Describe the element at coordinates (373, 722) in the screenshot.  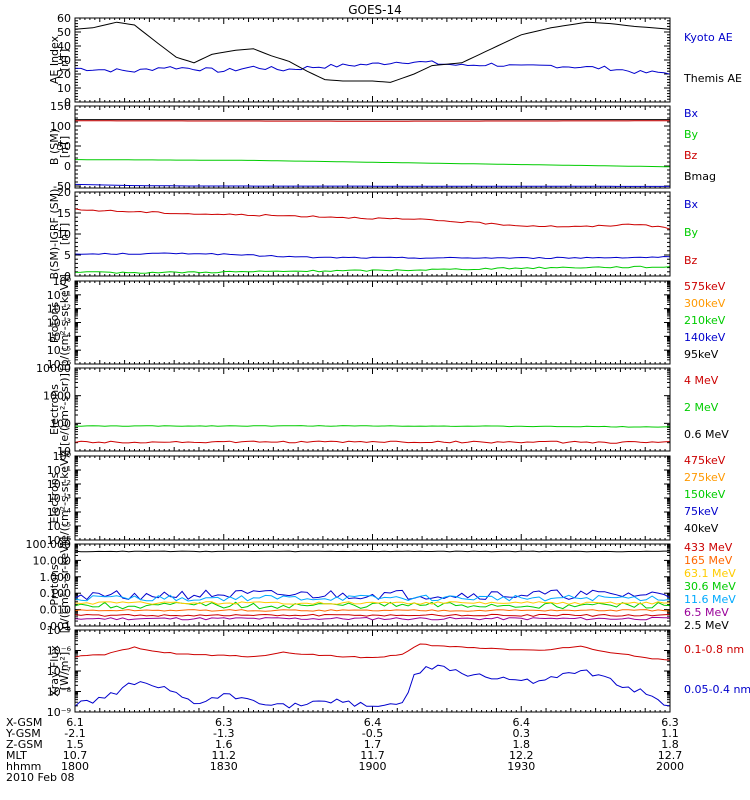
I see `x-row-value: 6.4` at that location.